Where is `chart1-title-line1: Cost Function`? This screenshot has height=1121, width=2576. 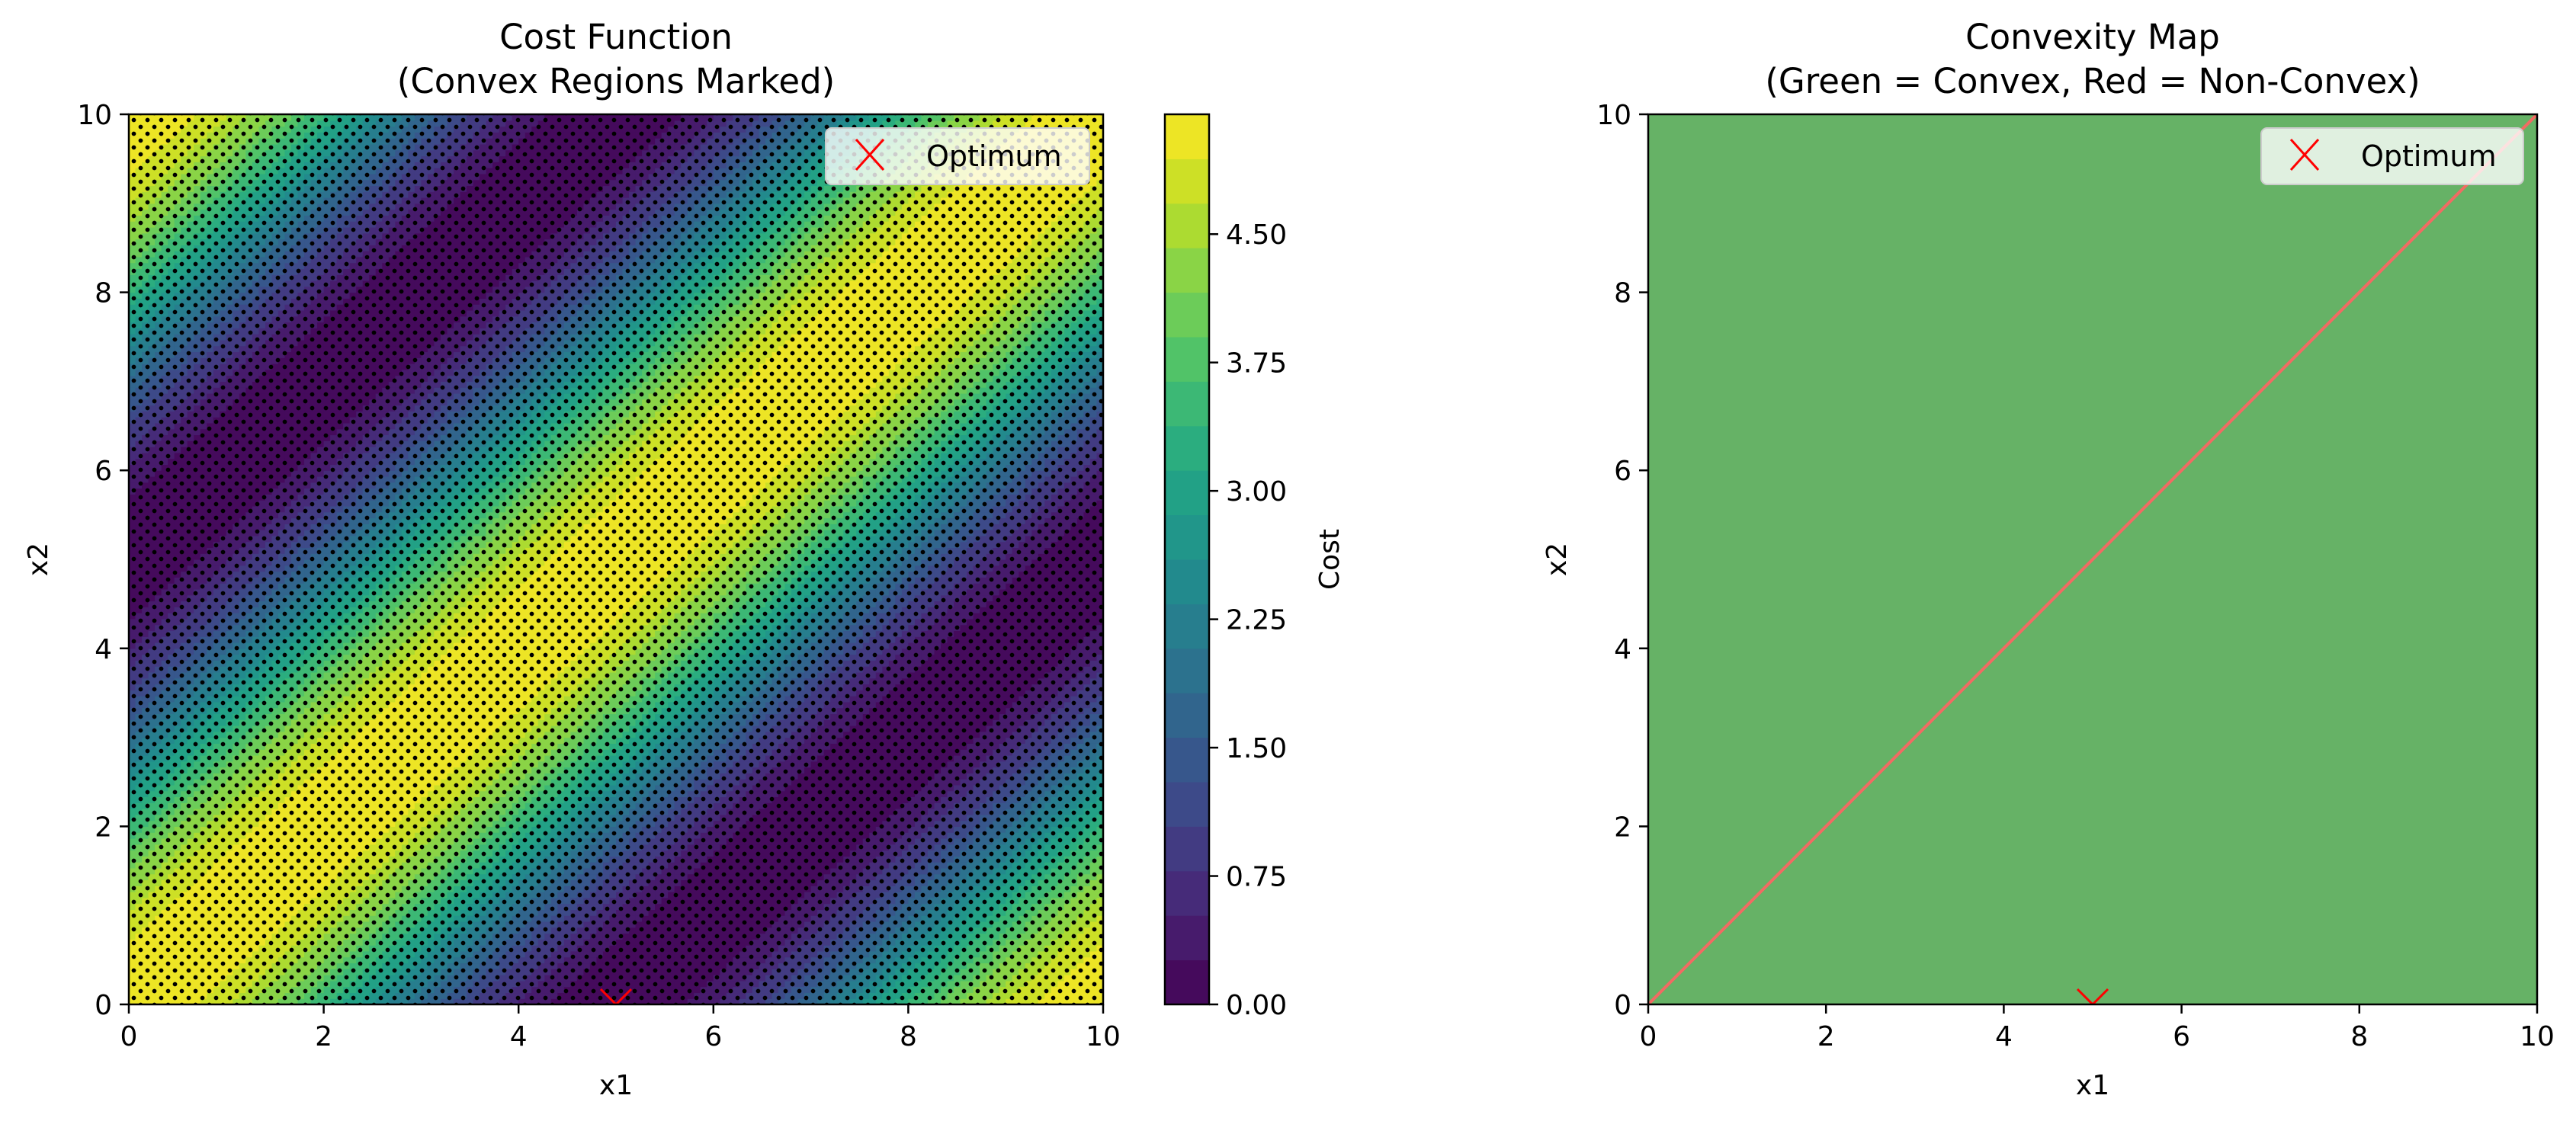
chart1-title-line1: Cost Function is located at coordinates (616, 37).